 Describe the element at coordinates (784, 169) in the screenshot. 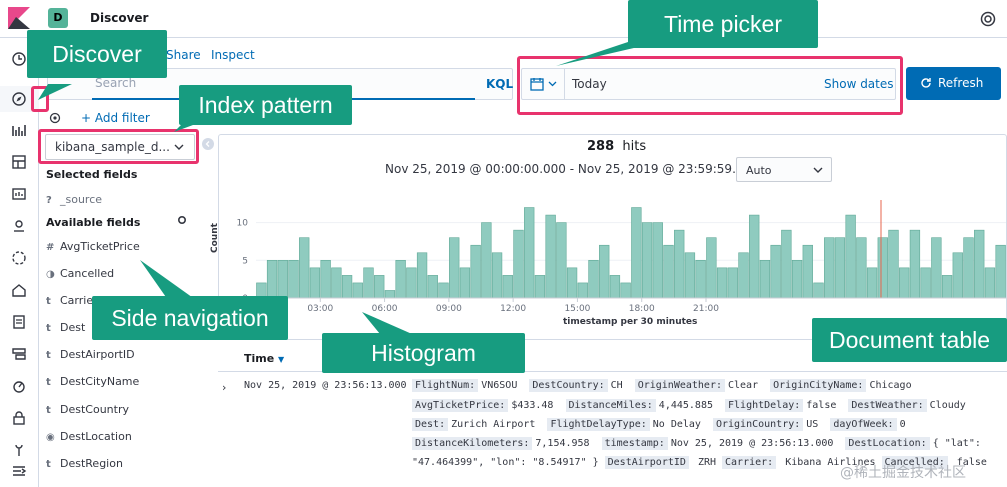

I see `interval-select: Auto` at that location.